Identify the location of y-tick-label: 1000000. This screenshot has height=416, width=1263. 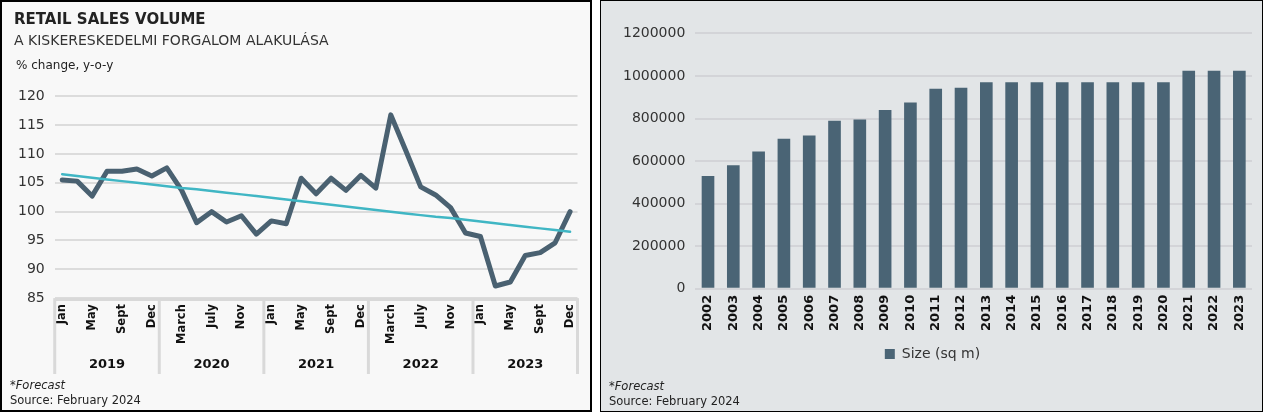
(654, 74).